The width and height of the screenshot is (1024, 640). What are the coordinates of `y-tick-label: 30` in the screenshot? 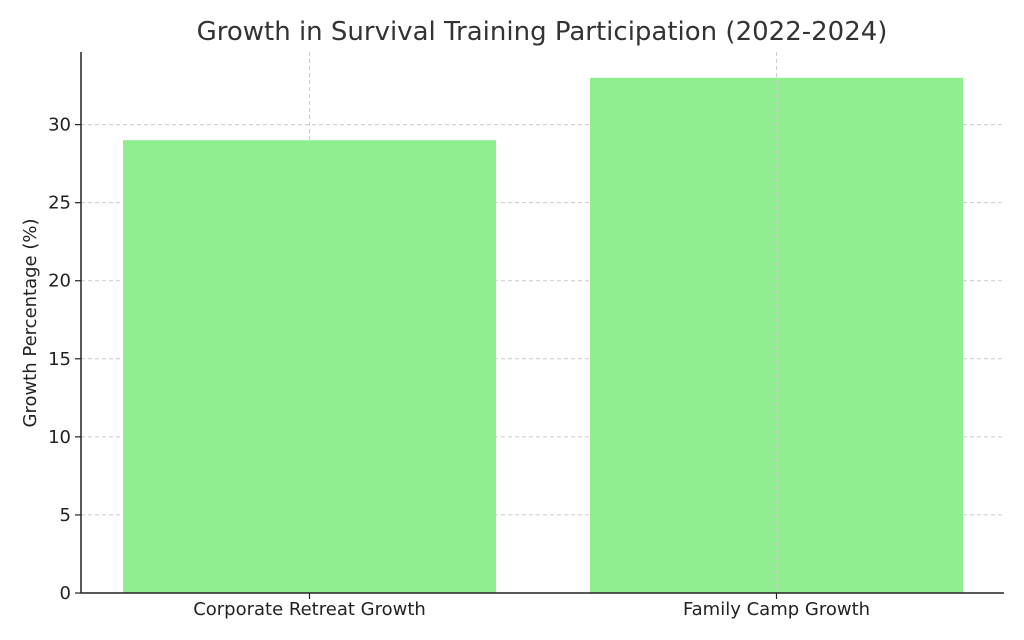 It's located at (59, 125).